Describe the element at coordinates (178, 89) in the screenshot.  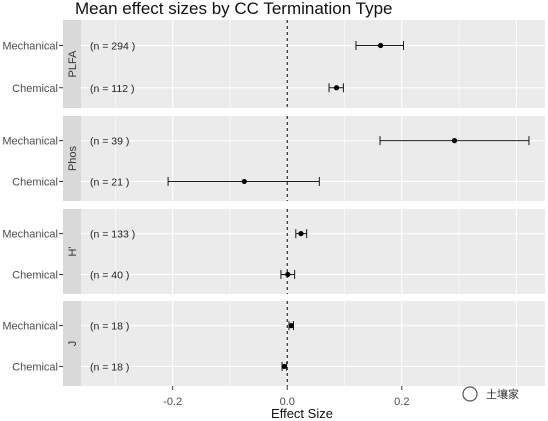
I see `row-plfa-chemical: Chemical (n = 112 )` at that location.